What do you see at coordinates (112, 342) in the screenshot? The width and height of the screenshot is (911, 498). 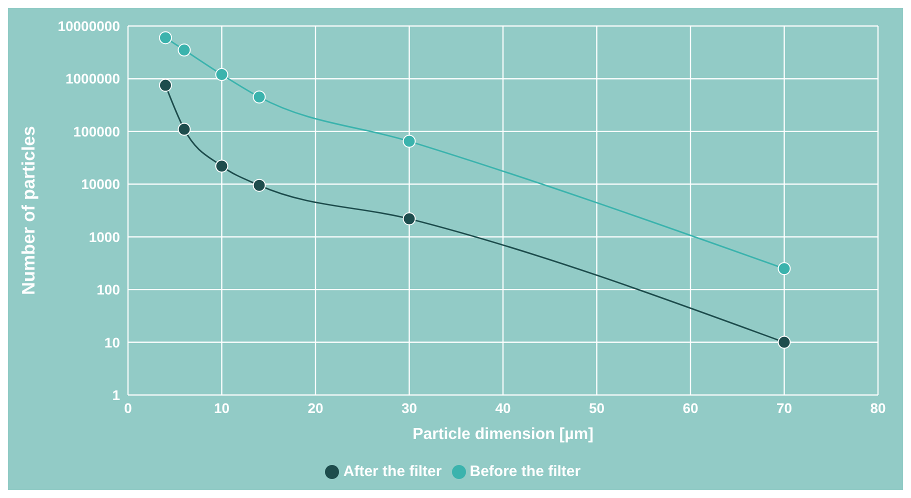 I see `y-tick-label: 10` at bounding box center [112, 342].